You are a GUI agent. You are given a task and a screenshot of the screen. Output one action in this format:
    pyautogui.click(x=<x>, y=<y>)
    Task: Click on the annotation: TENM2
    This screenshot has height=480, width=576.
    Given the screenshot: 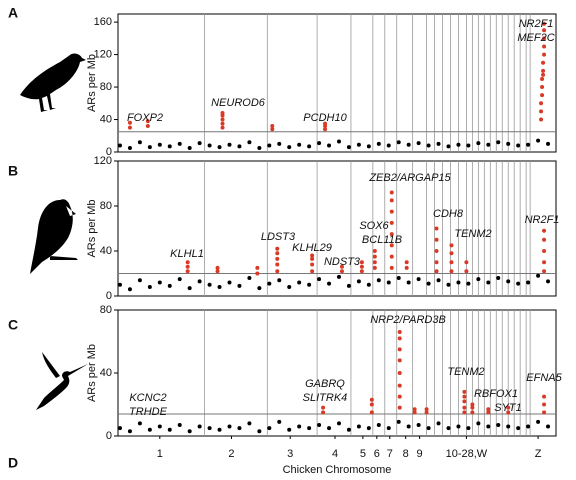 What is the action you would take?
    pyautogui.click(x=465, y=372)
    